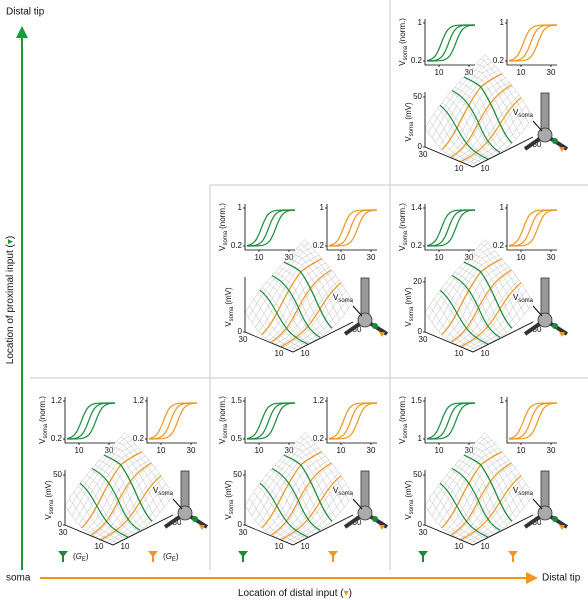 The width and height of the screenshot is (588, 600). What do you see at coordinates (42, 409) in the screenshot?
I see `y-label-unit: (norm.)` at bounding box center [42, 409].